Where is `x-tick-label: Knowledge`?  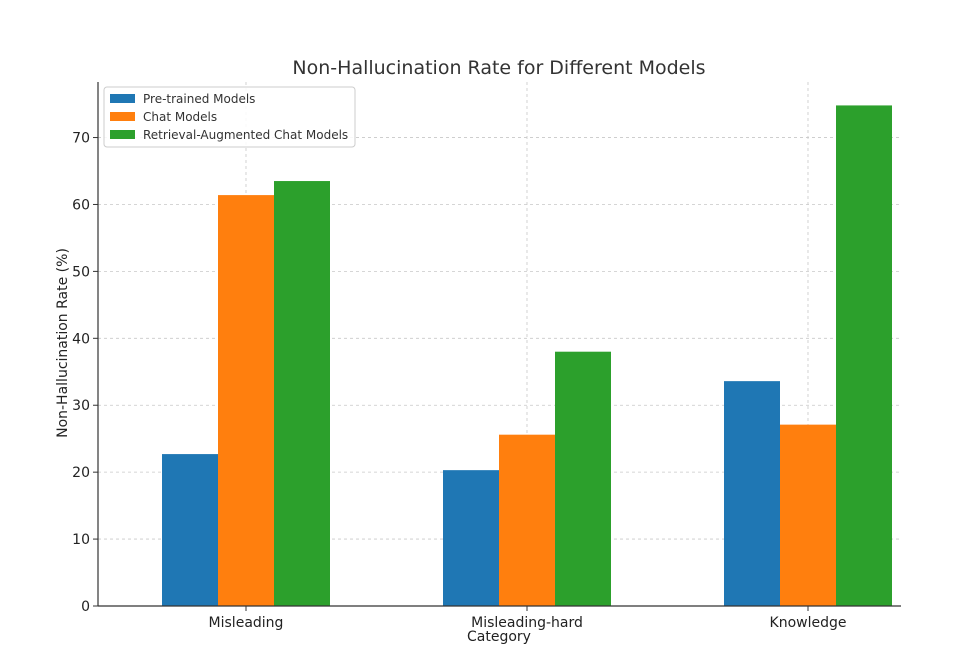
x-tick-label: Knowledge is located at coordinates (808, 623).